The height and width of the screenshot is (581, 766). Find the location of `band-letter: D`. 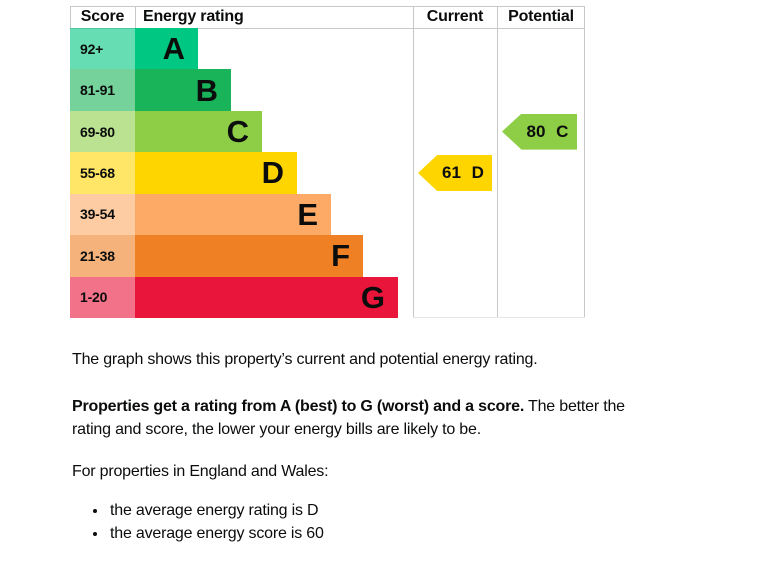

band-letter: D is located at coordinates (272, 173).